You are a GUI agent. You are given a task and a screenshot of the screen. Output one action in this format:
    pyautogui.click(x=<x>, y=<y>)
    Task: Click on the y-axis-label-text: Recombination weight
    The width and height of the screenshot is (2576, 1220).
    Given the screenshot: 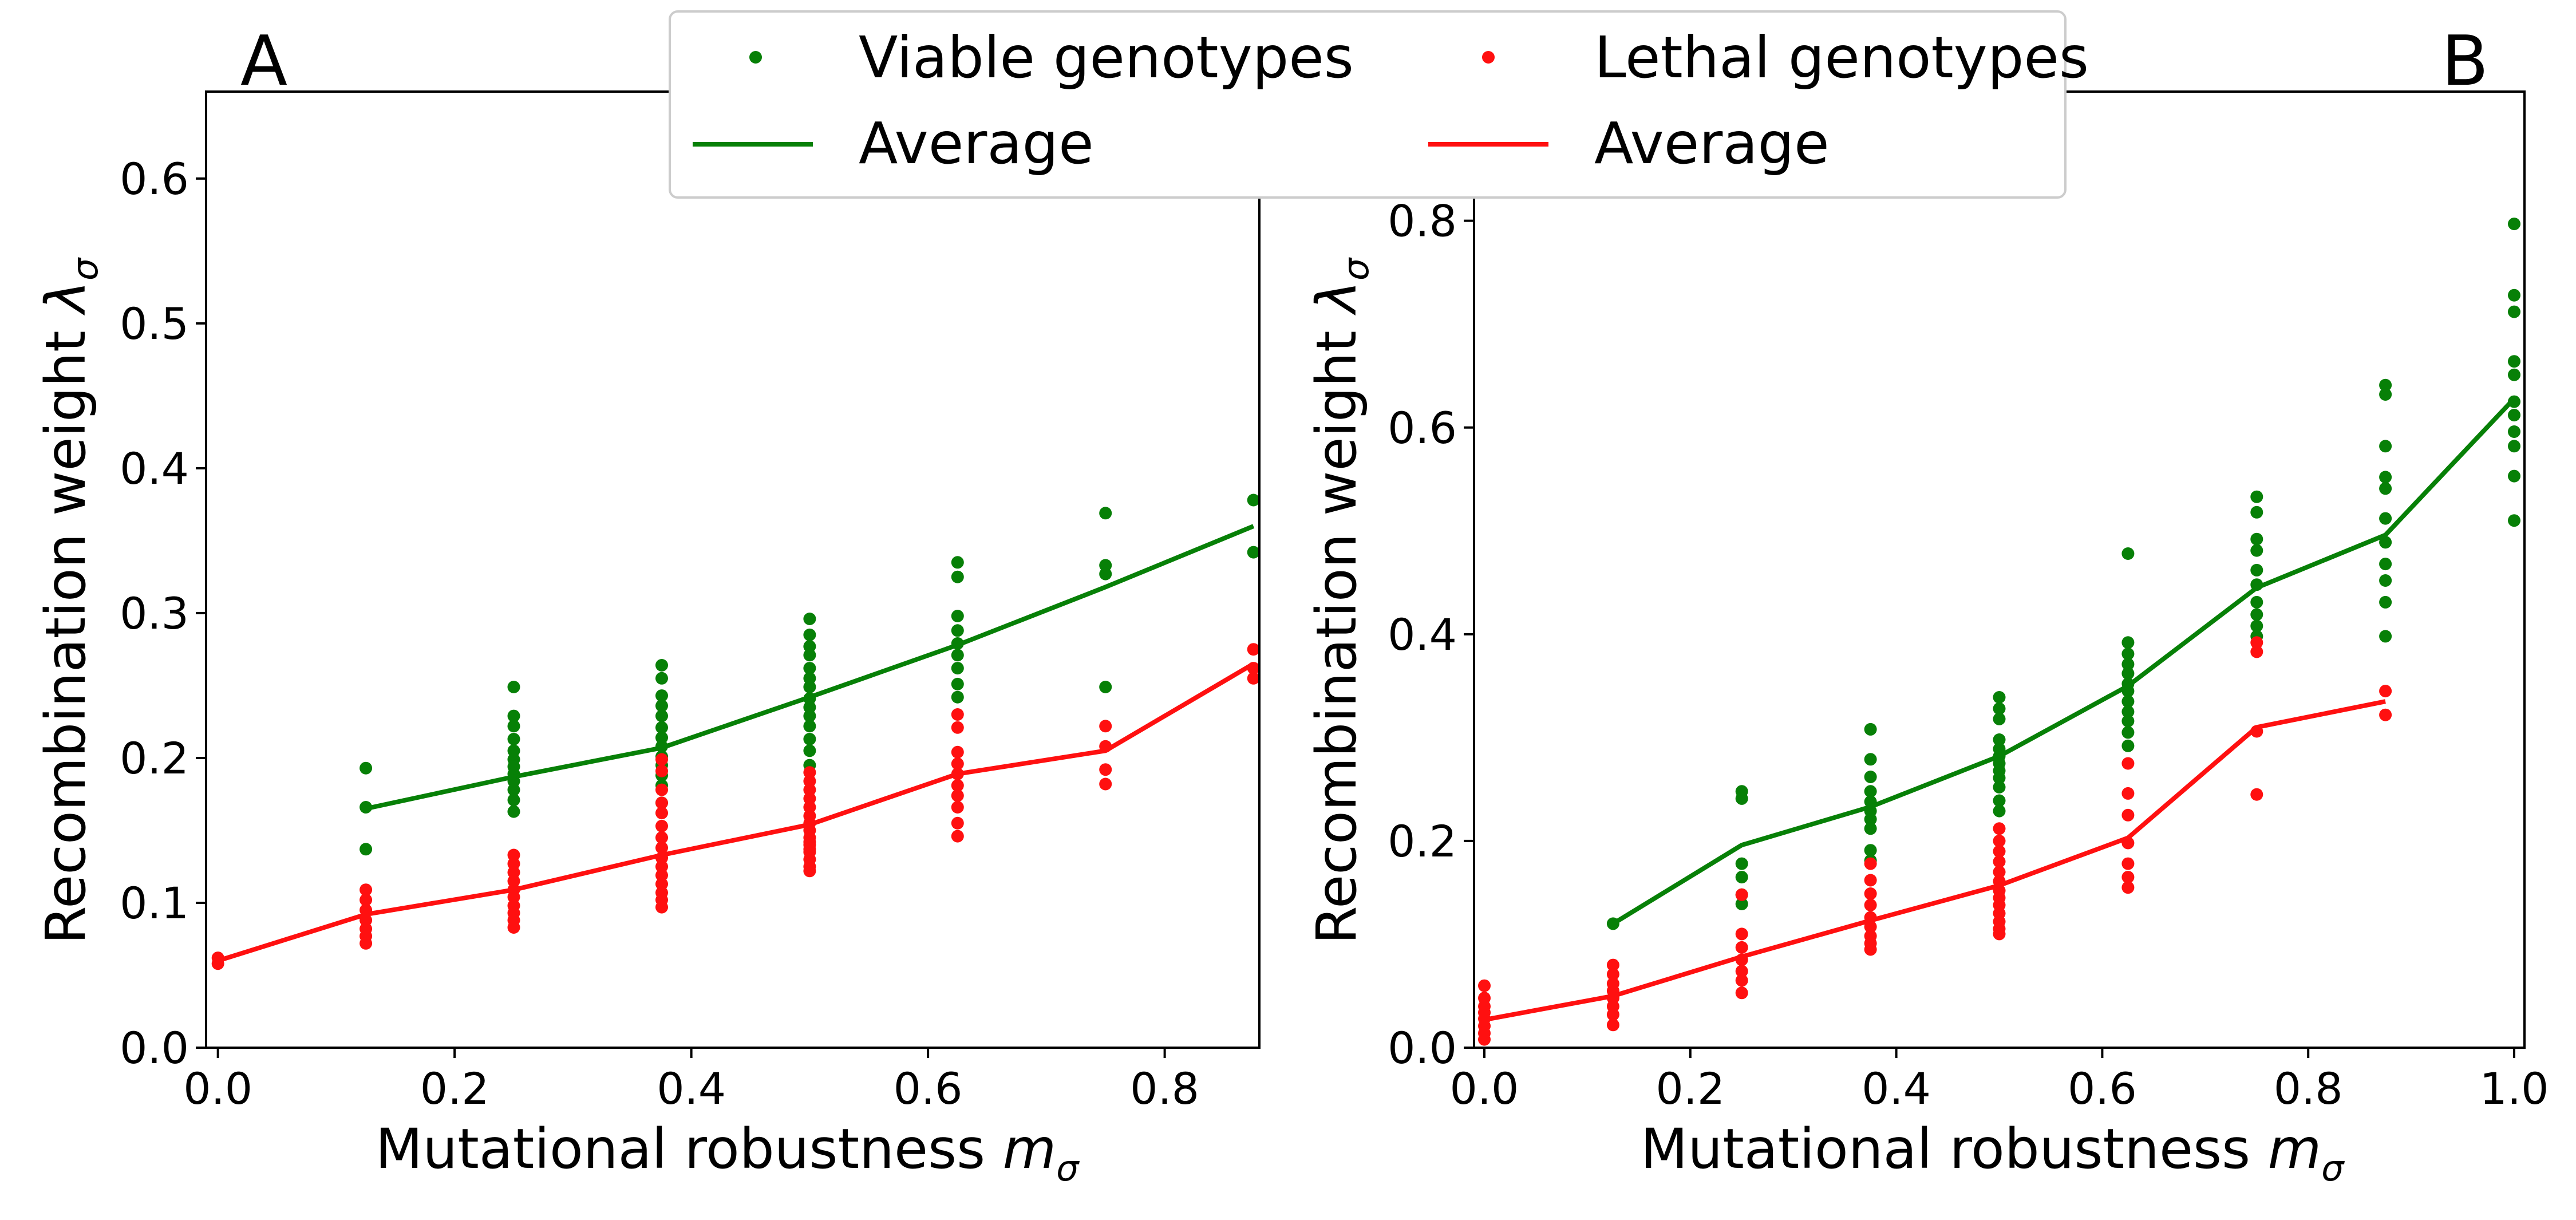 What is the action you would take?
    pyautogui.click(x=66, y=637)
    